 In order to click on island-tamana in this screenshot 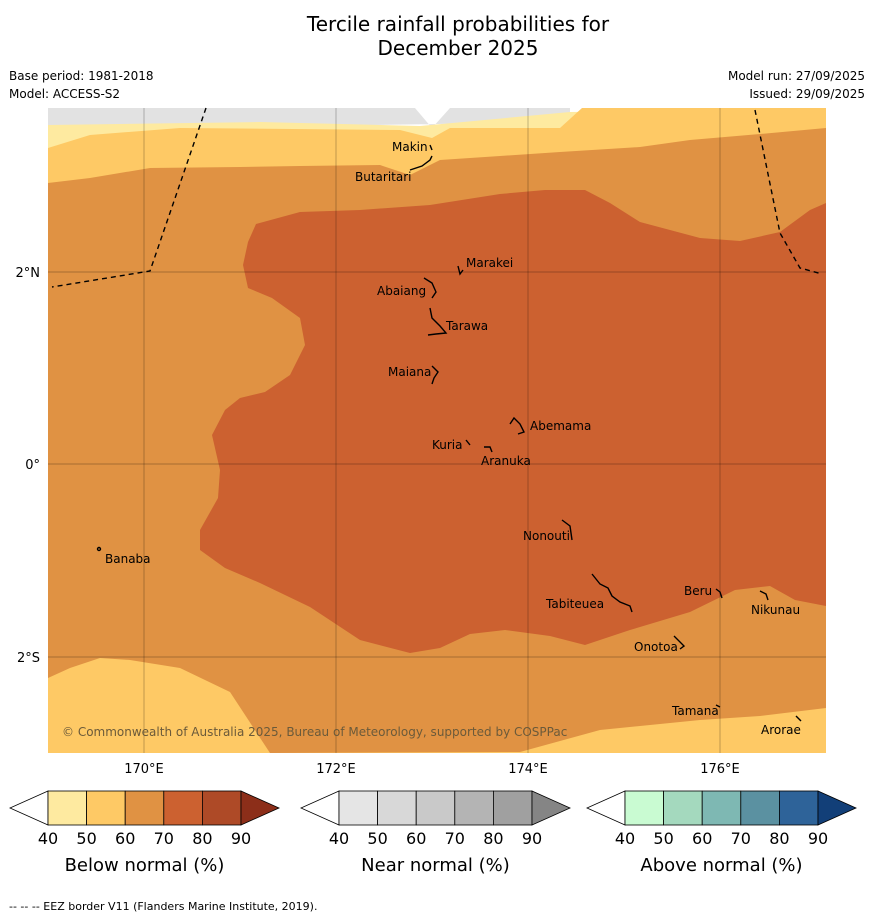, I will do `click(718, 706)`.